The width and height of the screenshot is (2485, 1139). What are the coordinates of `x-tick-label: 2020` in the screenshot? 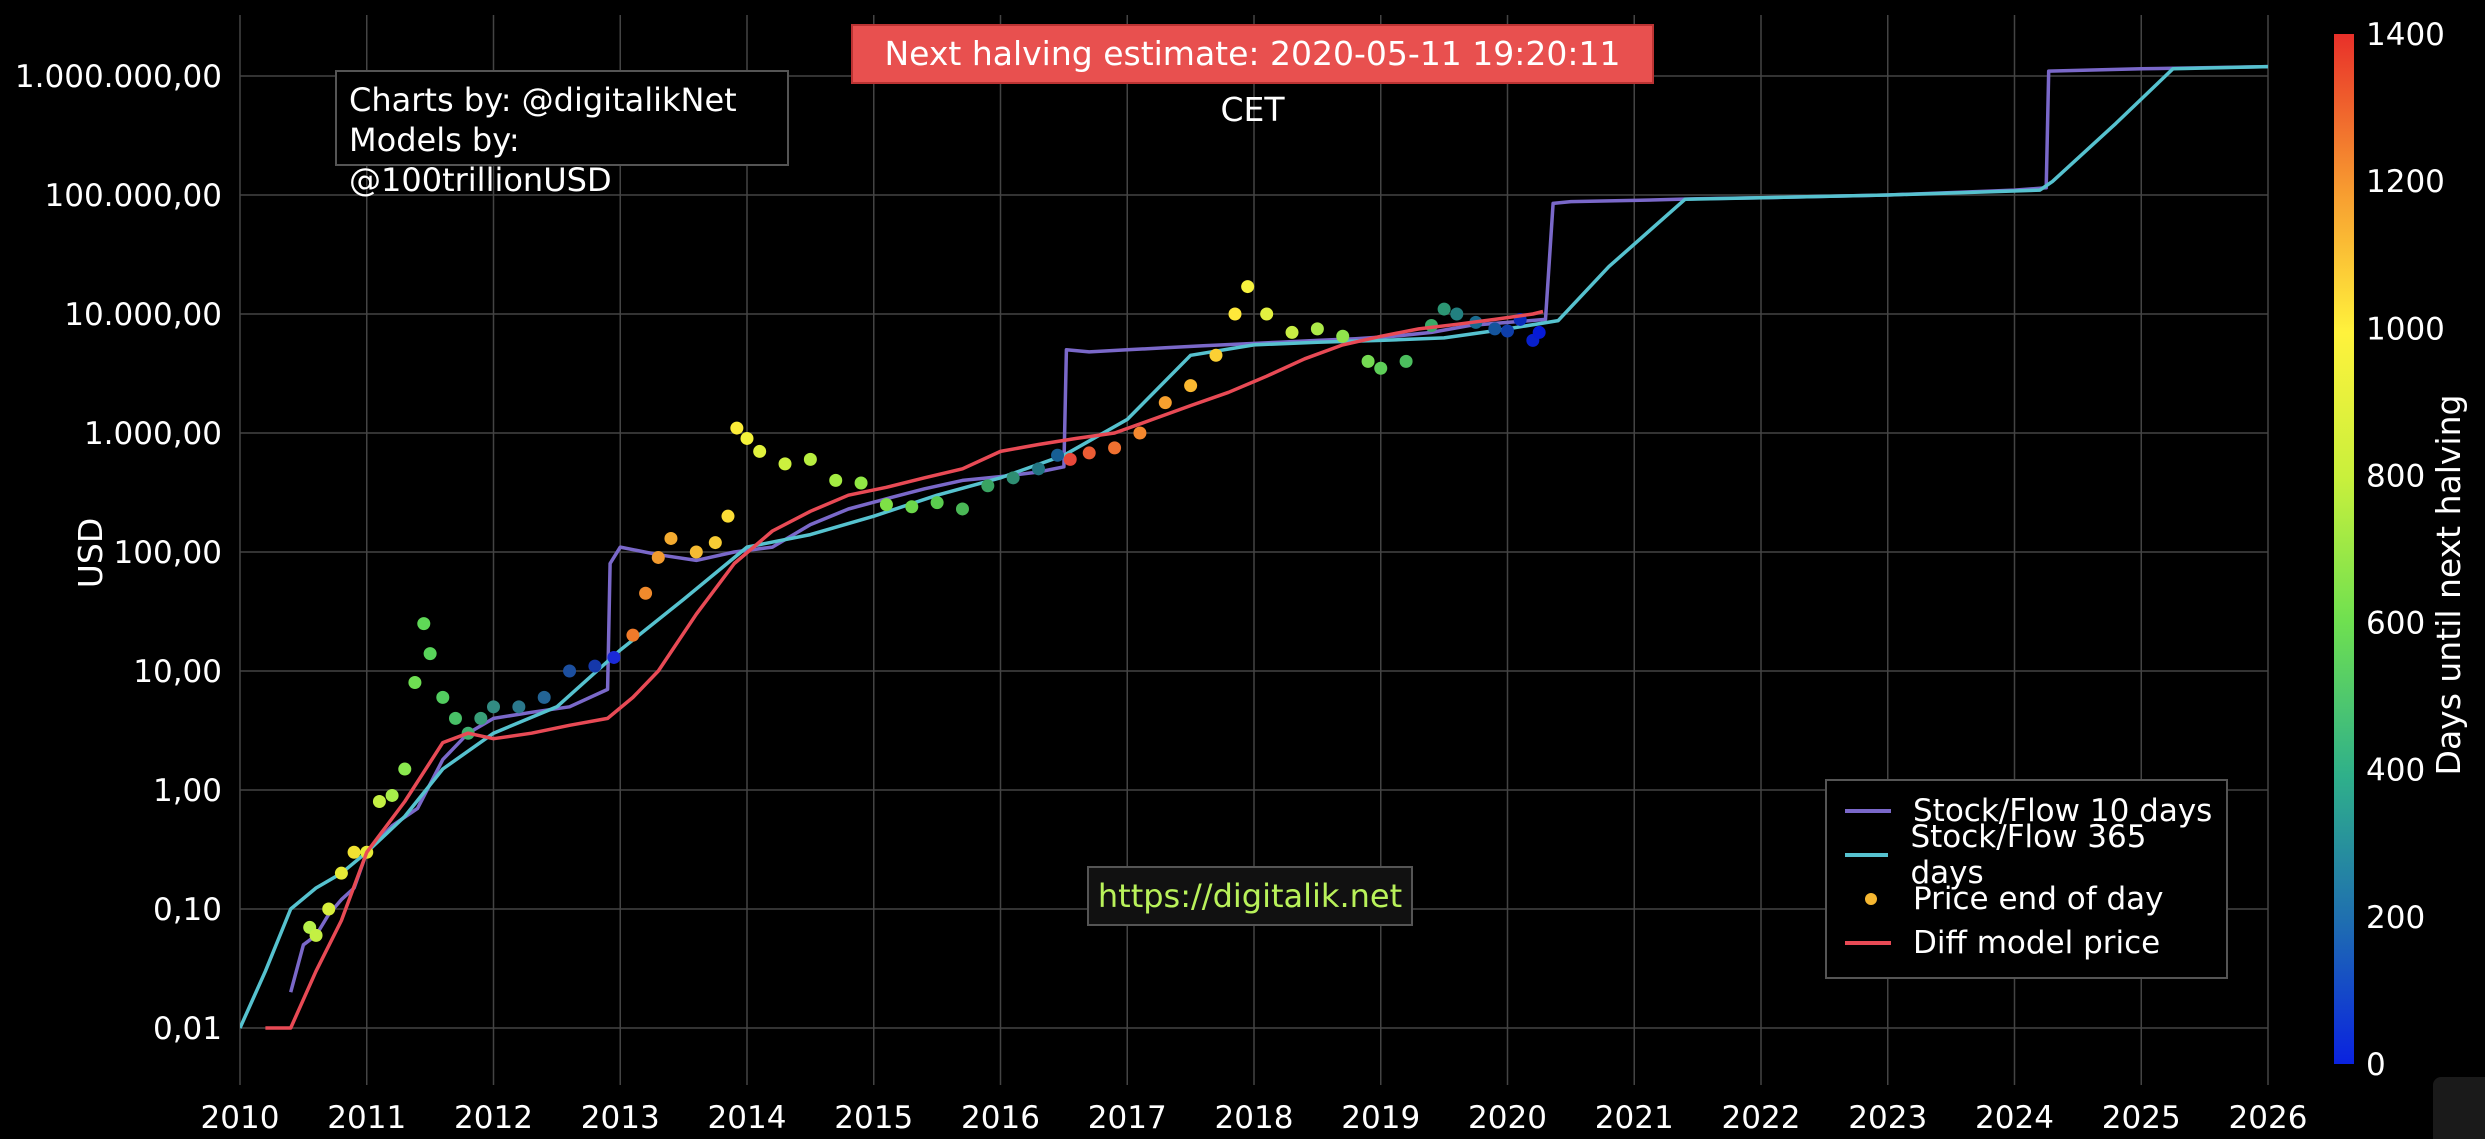 It's located at (1507, 1118).